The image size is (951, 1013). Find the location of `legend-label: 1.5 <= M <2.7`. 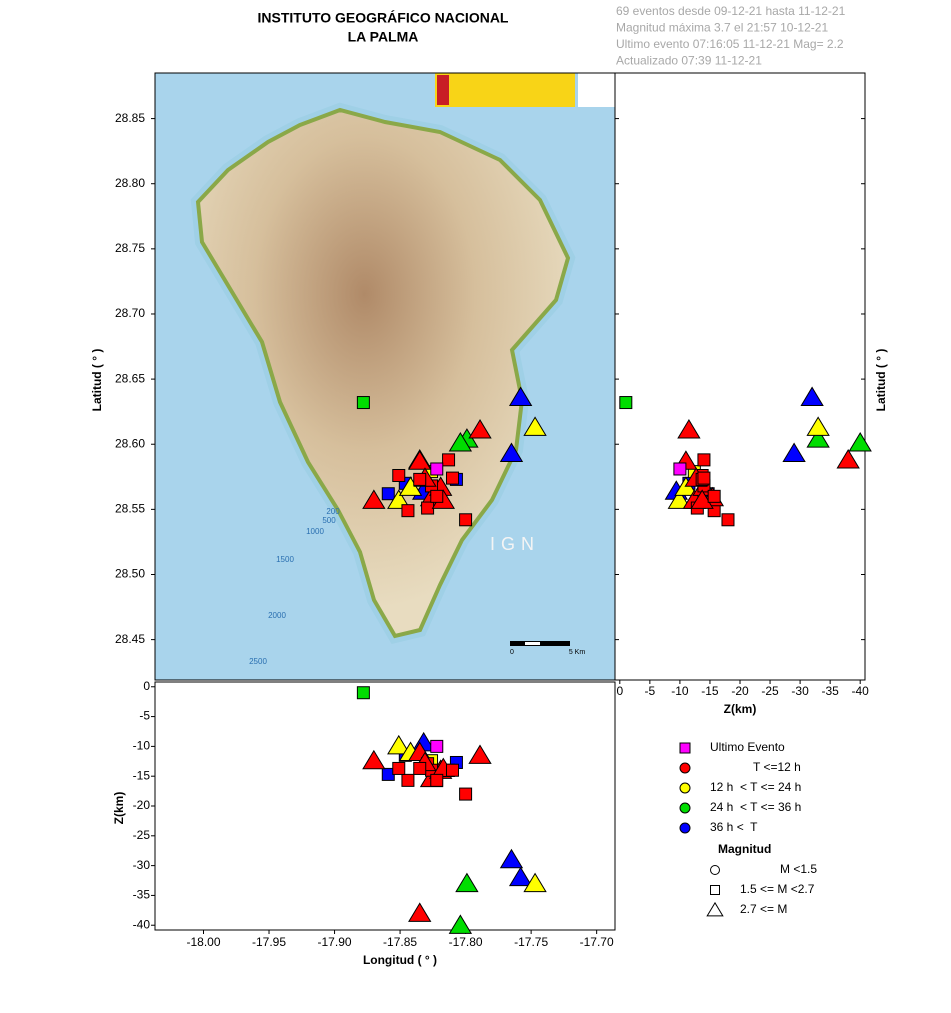

legend-label: 1.5 <= M <2.7 is located at coordinates (777, 889).